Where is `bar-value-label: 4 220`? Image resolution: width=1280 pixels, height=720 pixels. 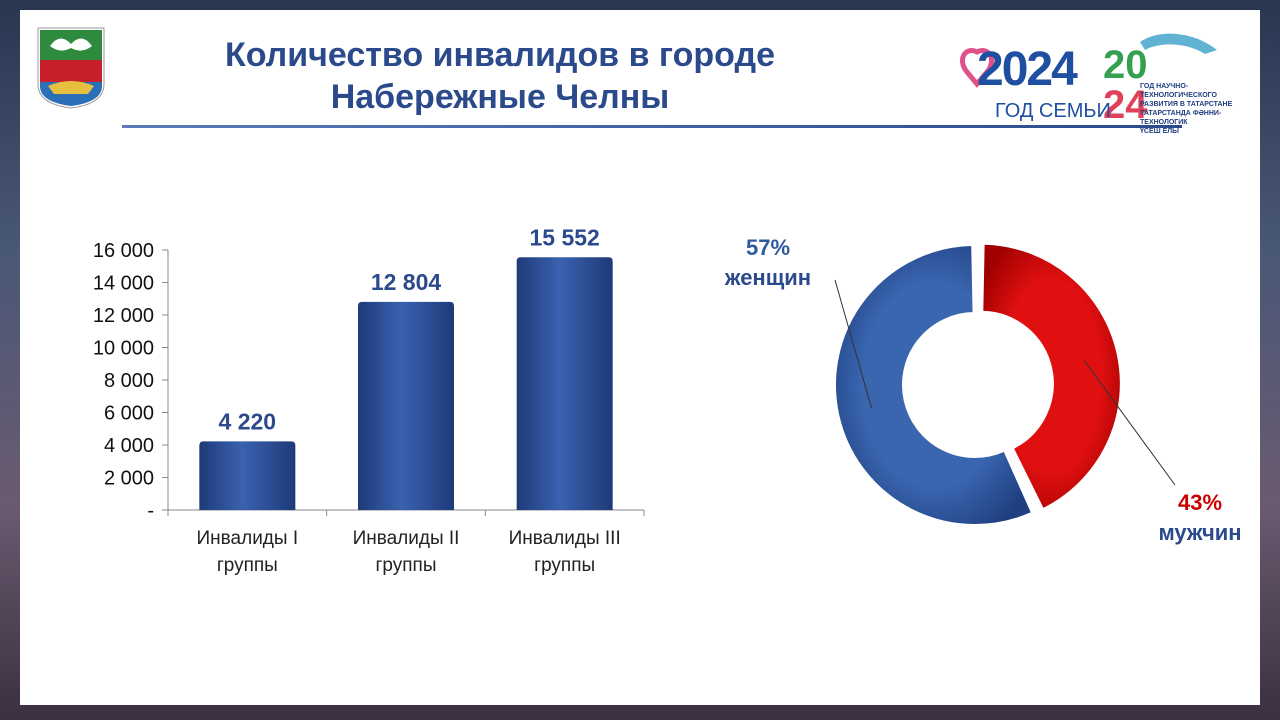 bar-value-label: 4 220 is located at coordinates (248, 421).